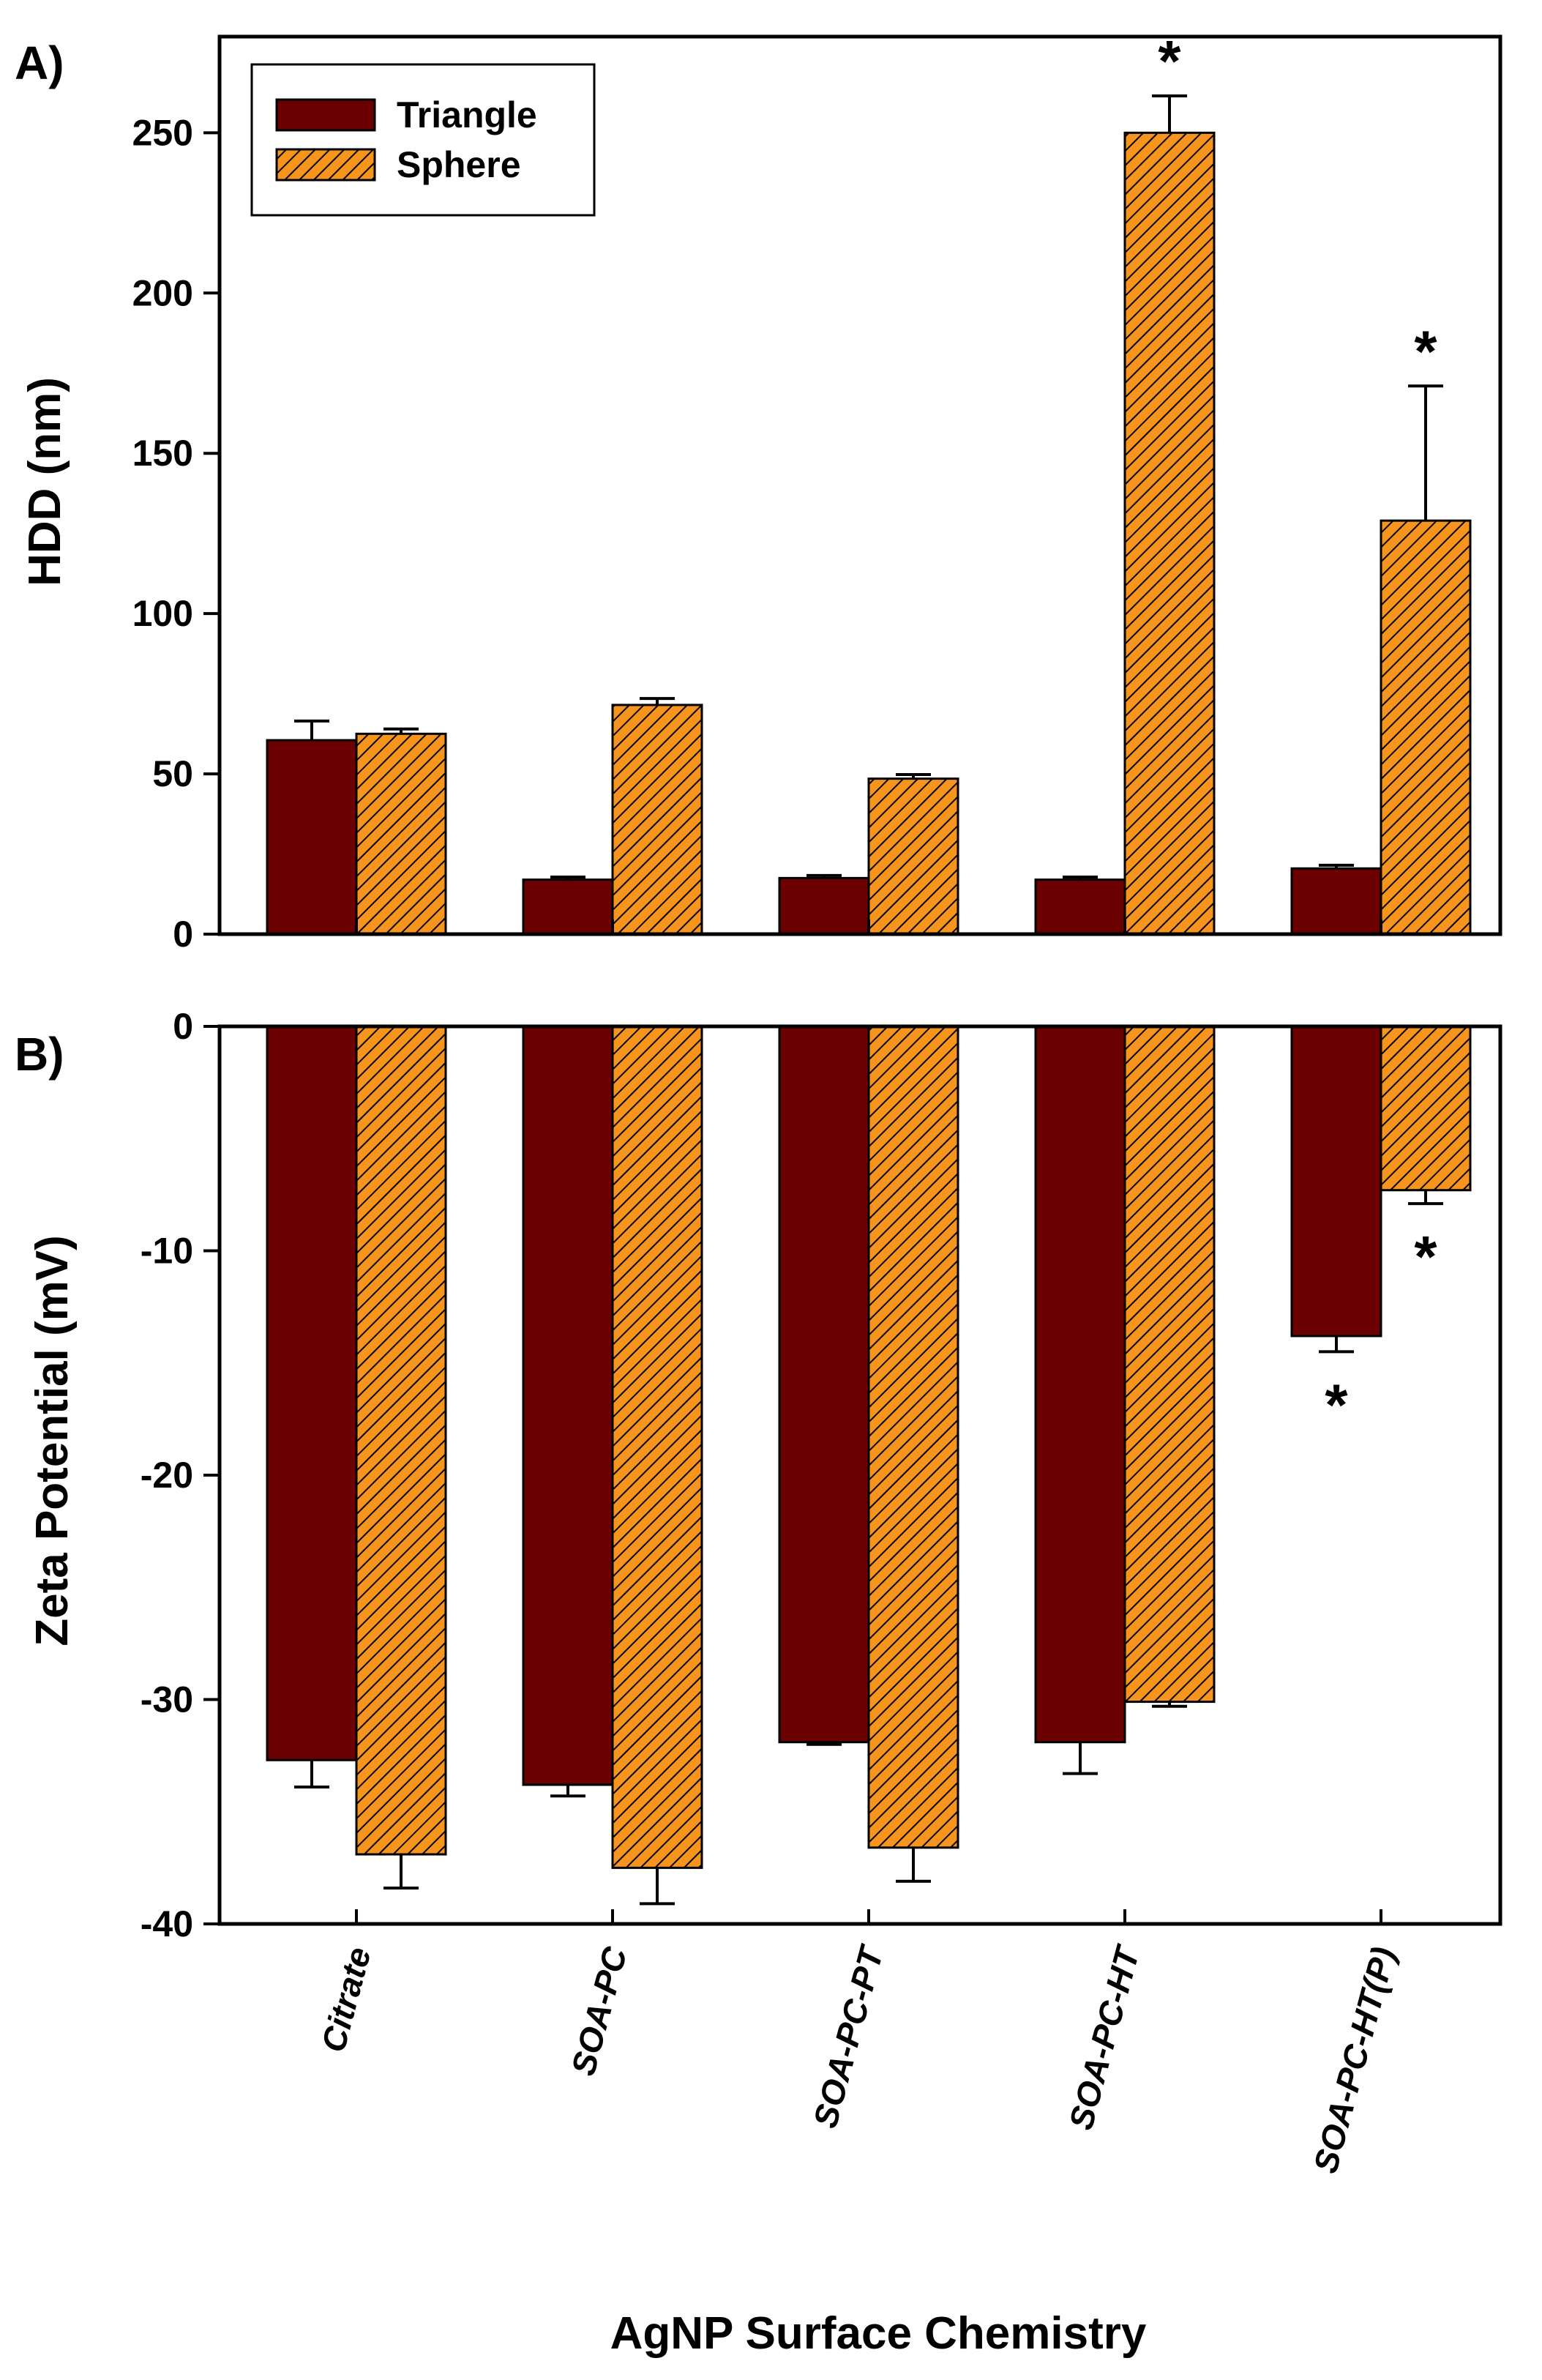 The image size is (1542, 2380). What do you see at coordinates (163, 132) in the screenshot?
I see `panel-a-y-tick-label-250: 250` at bounding box center [163, 132].